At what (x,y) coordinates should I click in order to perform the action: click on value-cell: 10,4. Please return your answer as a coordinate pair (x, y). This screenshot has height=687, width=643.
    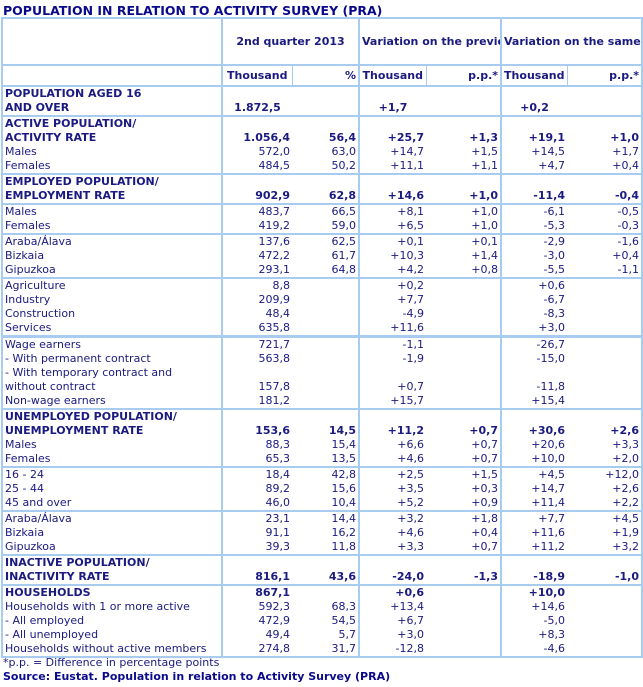
    Looking at the image, I should click on (326, 503).